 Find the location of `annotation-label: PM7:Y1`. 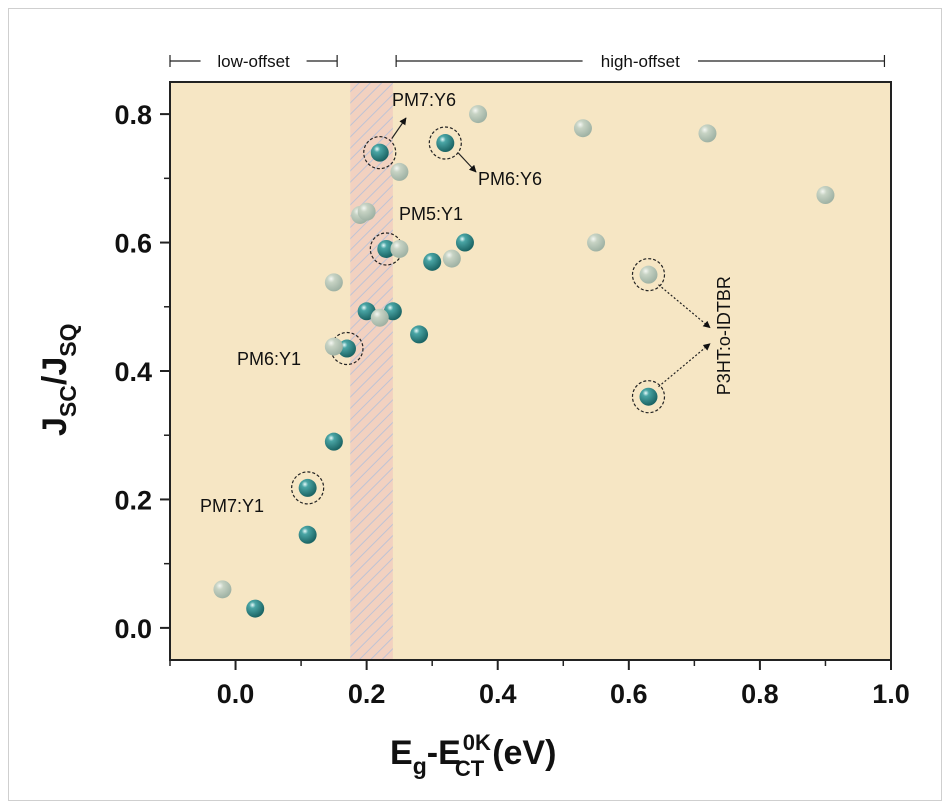

annotation-label: PM7:Y1 is located at coordinates (232, 506).